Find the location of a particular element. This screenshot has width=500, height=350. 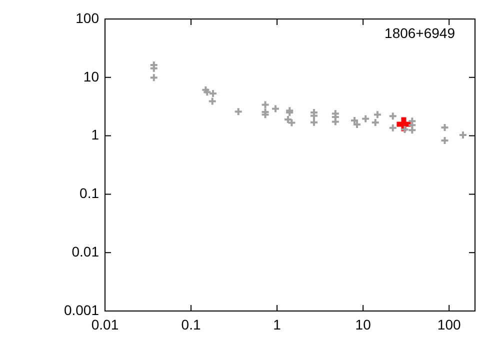

y-tick-label: 0.1 is located at coordinates (90, 193).